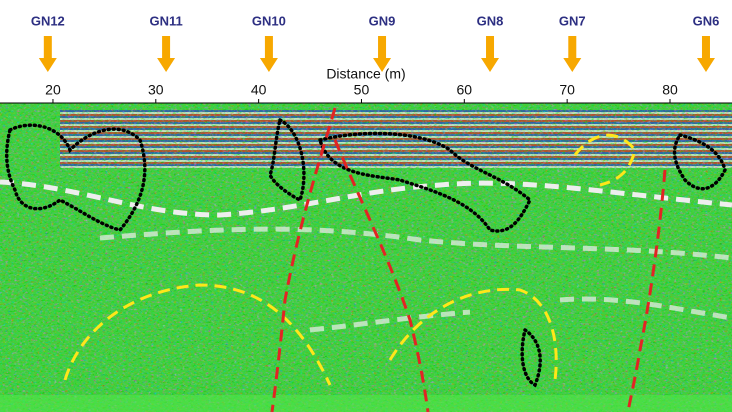  I want to click on marker-label: GN8, so click(490, 20).